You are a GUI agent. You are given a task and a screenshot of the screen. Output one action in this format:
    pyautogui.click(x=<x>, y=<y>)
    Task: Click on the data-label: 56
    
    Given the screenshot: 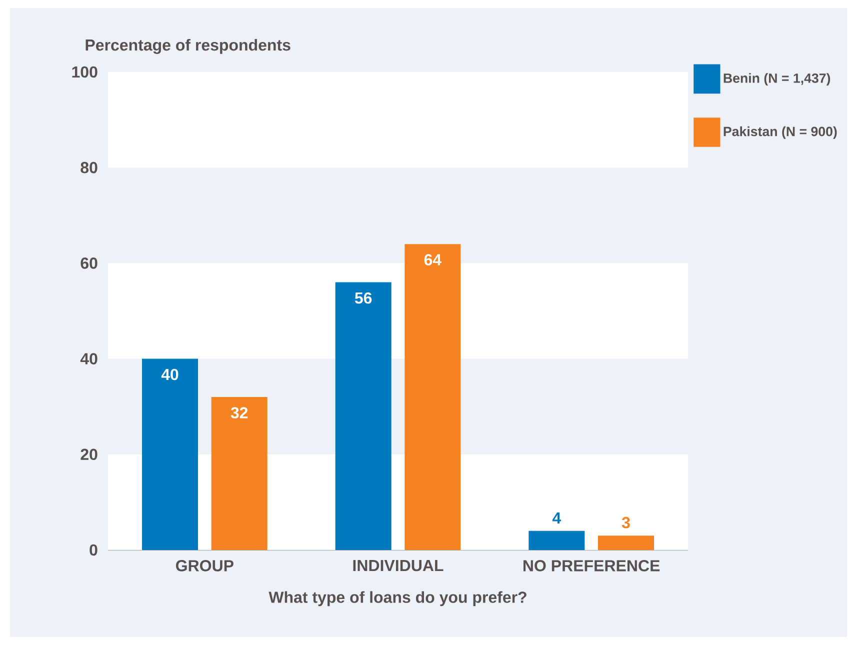 What is the action you would take?
    pyautogui.click(x=363, y=298)
    